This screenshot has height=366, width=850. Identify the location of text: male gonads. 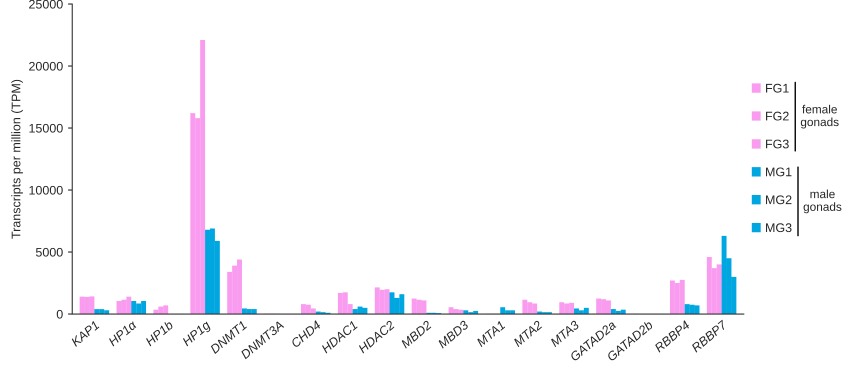
(823, 202).